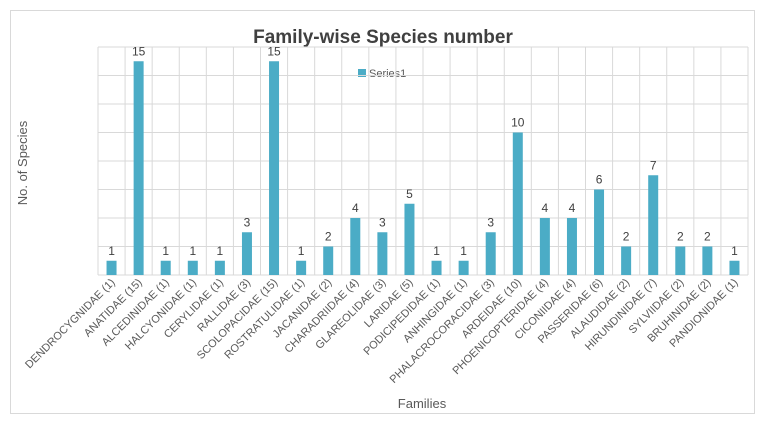 Image resolution: width=768 pixels, height=428 pixels. Describe the element at coordinates (22, 162) in the screenshot. I see `y-axis-title: No. of Species` at that location.